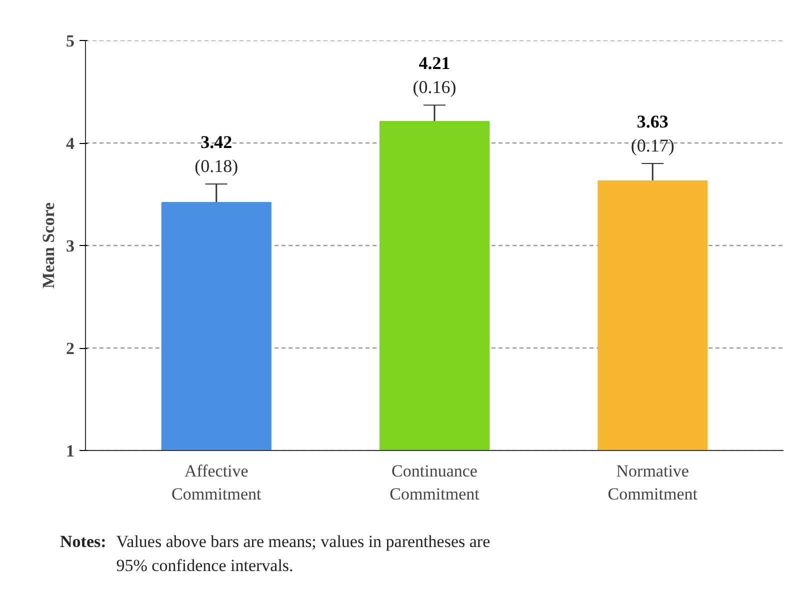 Image resolution: width=803 pixels, height=611 pixels. What do you see at coordinates (216, 154) in the screenshot?
I see `text: 3.42 (0.18)` at bounding box center [216, 154].